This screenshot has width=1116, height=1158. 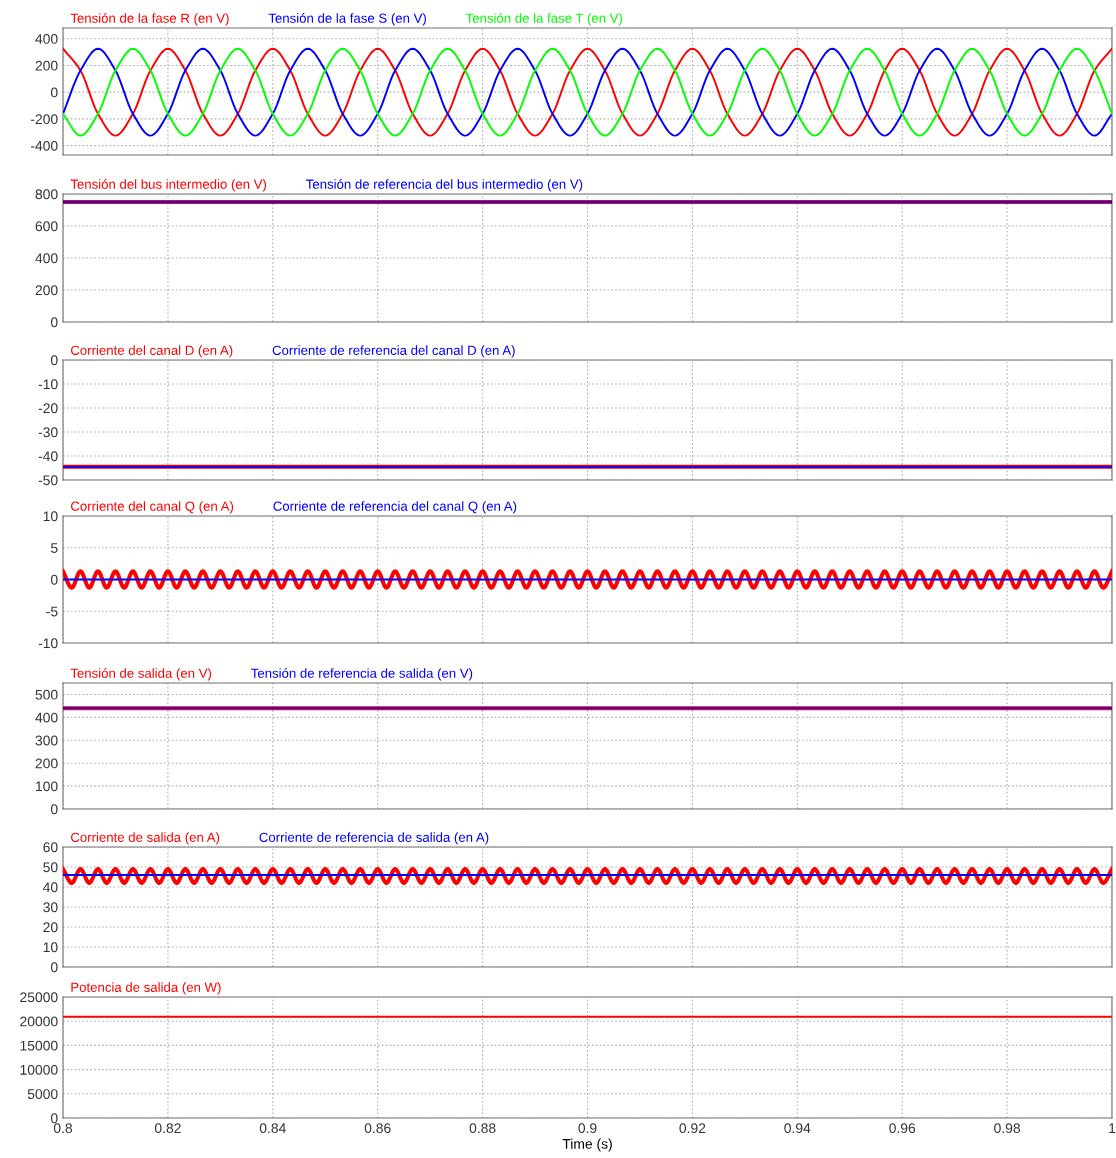 What do you see at coordinates (39, 1021) in the screenshot?
I see `y-tick-label: 20000` at bounding box center [39, 1021].